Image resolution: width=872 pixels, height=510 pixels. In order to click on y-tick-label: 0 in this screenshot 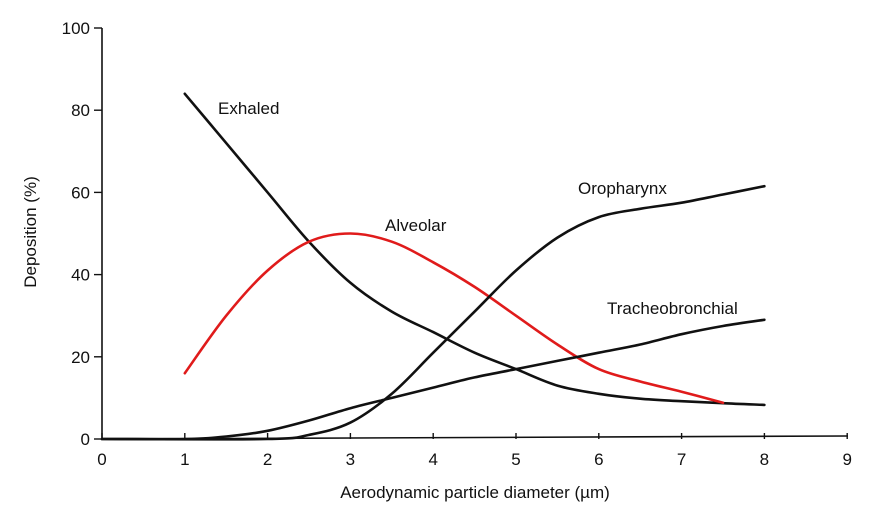, I will do `click(85, 439)`.